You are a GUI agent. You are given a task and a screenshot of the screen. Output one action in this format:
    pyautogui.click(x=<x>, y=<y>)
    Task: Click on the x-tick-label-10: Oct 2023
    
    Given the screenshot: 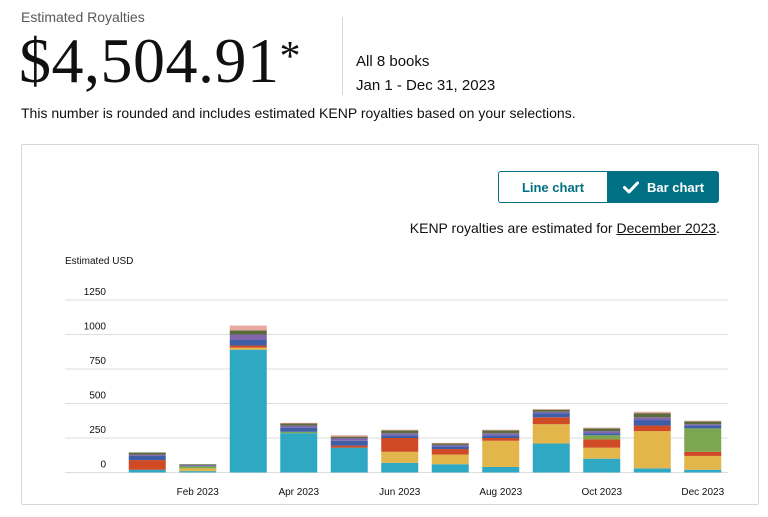 What is the action you would take?
    pyautogui.click(x=601, y=492)
    